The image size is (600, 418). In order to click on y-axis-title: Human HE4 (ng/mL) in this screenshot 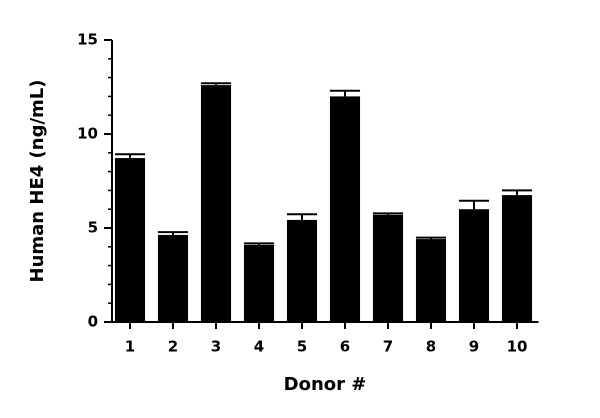, I will do `click(37, 181)`.